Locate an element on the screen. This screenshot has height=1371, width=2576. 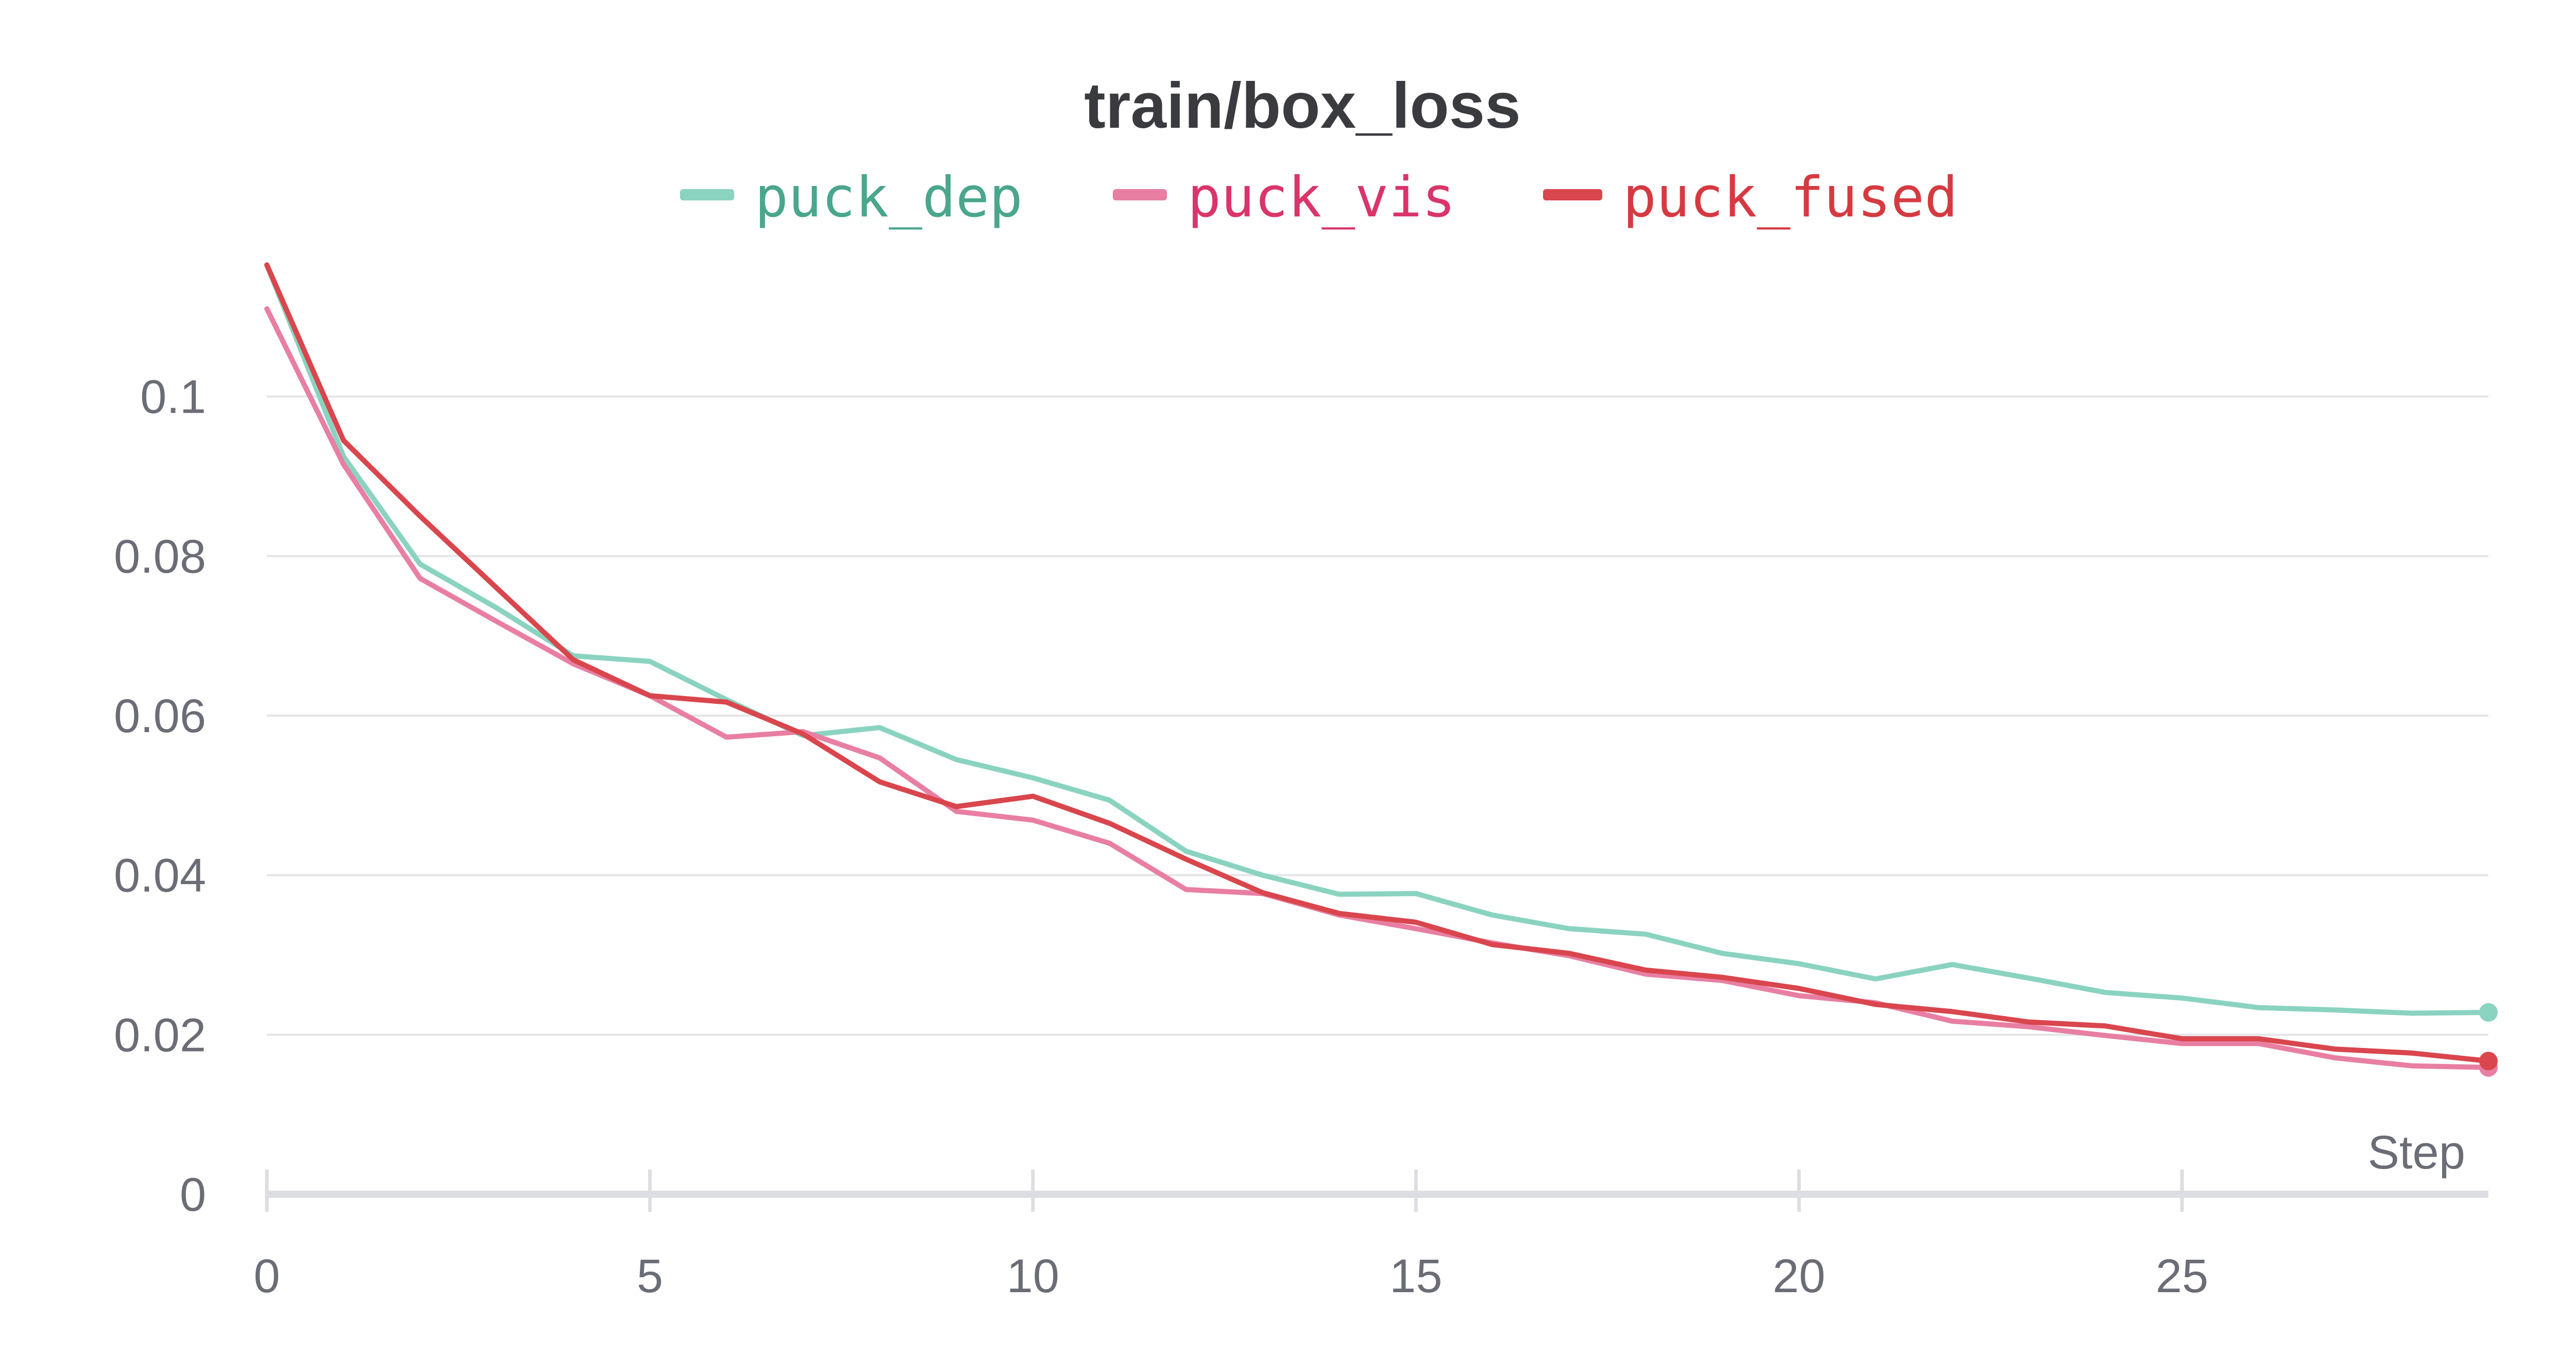
legend-item-puck-fused: puck_fused is located at coordinates (1750, 198).